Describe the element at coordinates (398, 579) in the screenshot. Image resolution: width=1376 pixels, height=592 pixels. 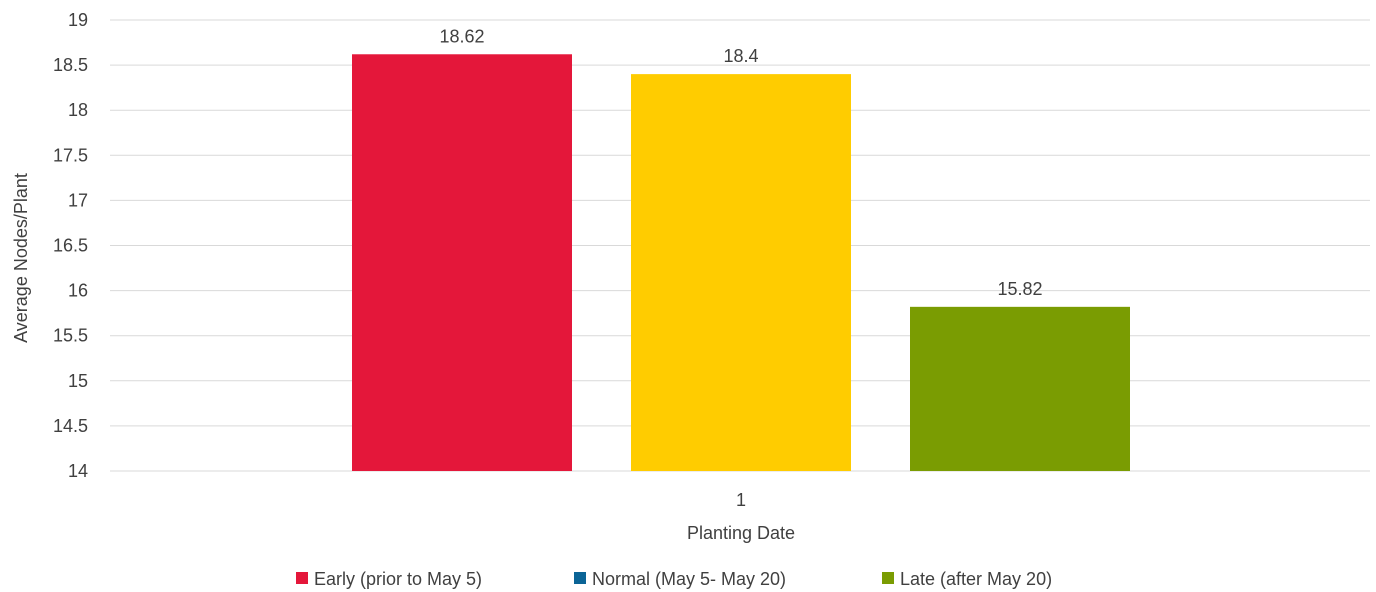
I see `legend-label: Early (prior to May 5)` at that location.